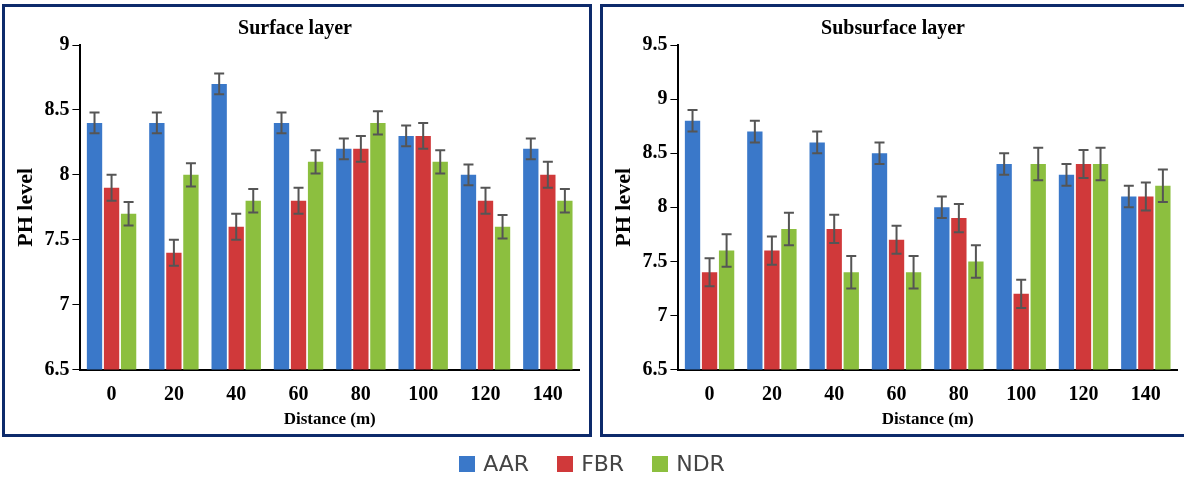 The image size is (1184, 487). Describe the element at coordinates (603, 463) in the screenshot. I see `legend-label: FBR` at that location.